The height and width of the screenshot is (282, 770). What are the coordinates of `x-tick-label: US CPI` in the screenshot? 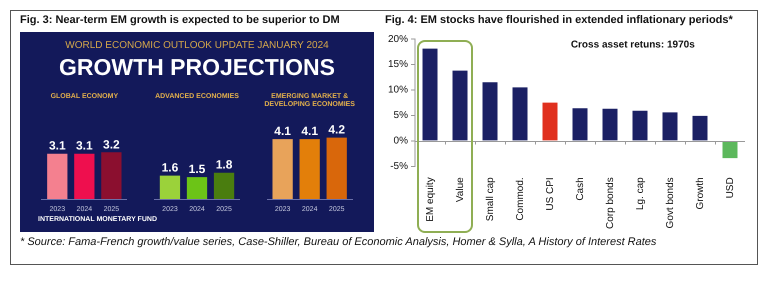 It's located at (550, 194).